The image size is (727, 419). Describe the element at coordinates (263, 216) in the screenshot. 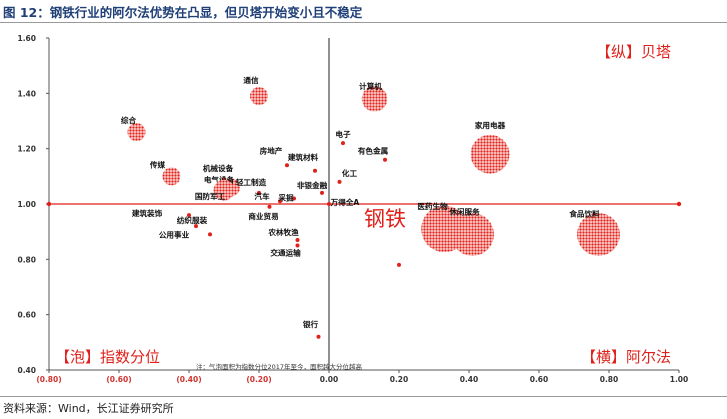

I see `point-label: 商业贸易` at that location.